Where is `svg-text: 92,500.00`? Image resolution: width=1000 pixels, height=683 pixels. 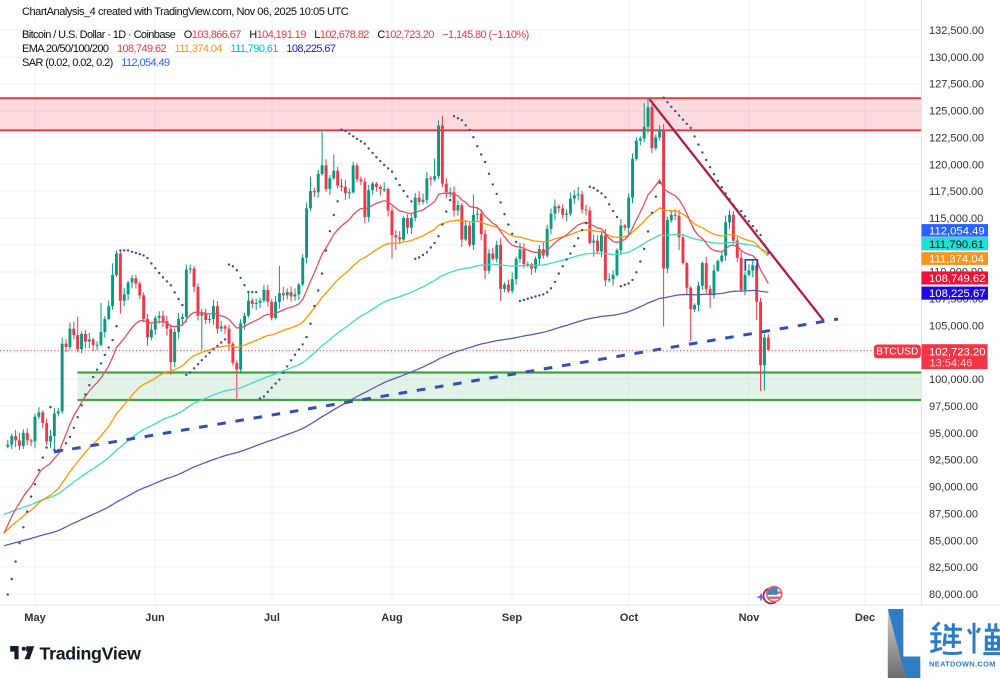 svg-text: 92,500.00 is located at coordinates (953, 461).